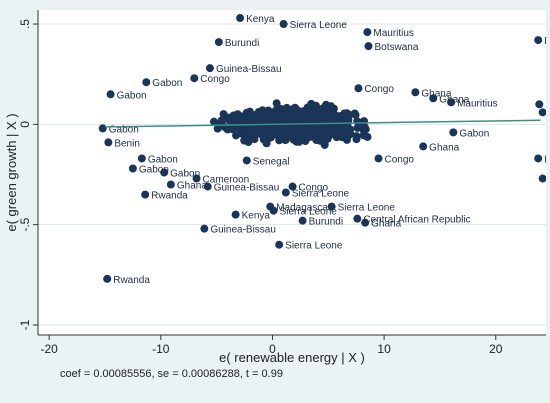 This screenshot has width=550, height=403. I want to click on y-tick-label: 0, so click(25, 124).